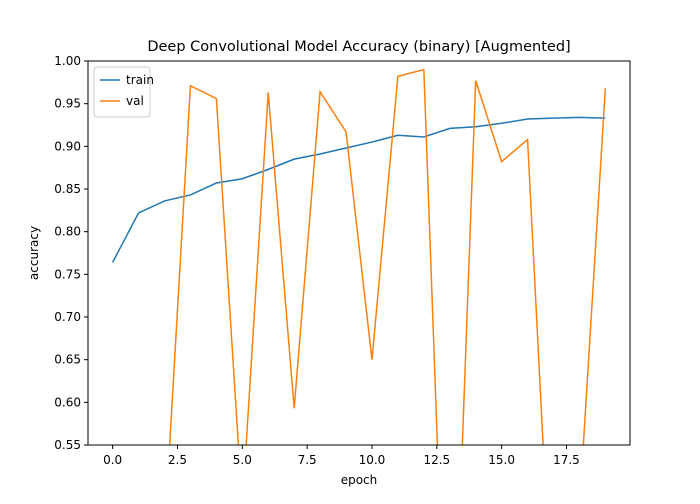 The image size is (700, 504). I want to click on legend-label: val, so click(135, 101).